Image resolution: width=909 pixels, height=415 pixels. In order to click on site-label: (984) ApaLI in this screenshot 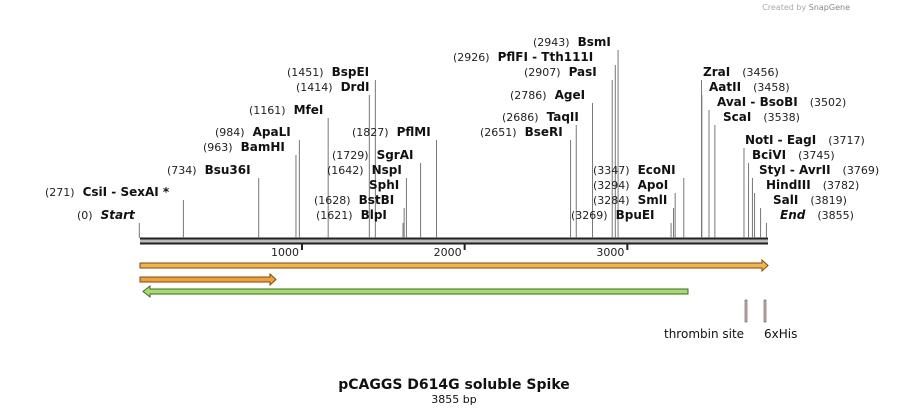, I will do `click(253, 132)`.